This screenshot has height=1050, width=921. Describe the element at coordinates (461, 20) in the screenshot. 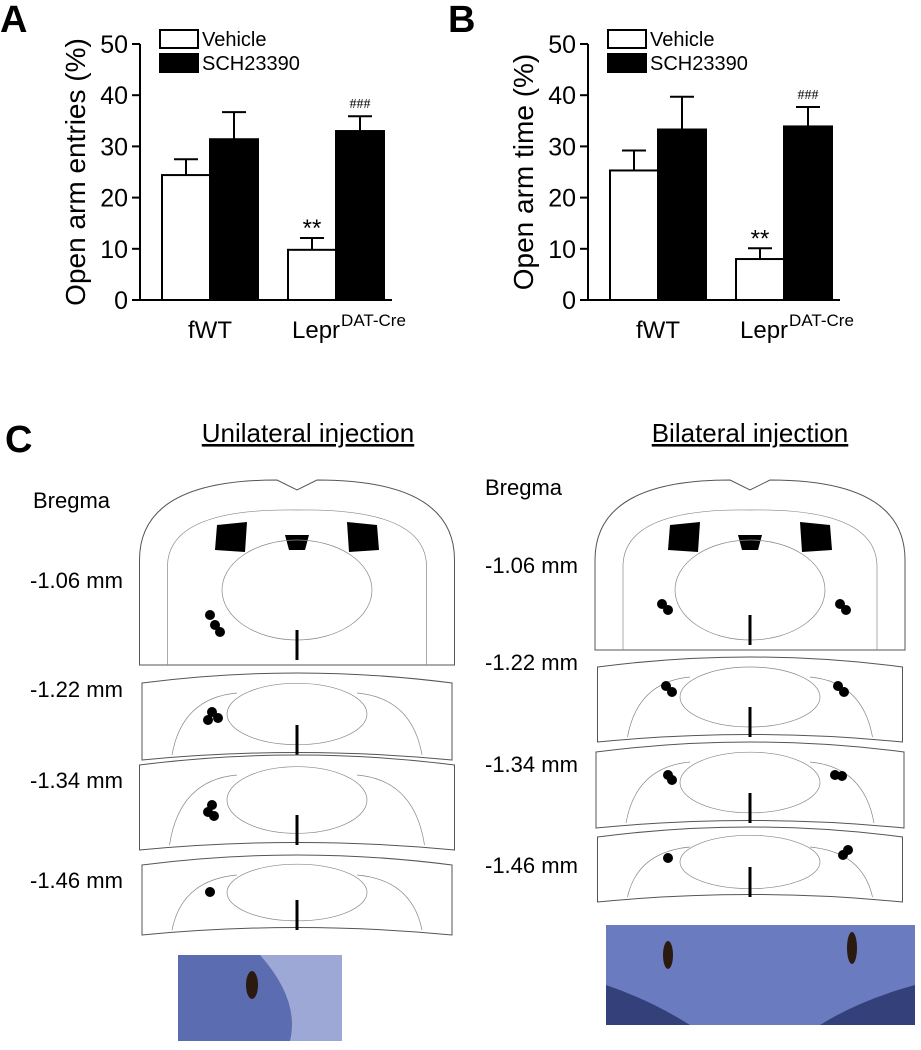

I see `panel-label: B` at that location.